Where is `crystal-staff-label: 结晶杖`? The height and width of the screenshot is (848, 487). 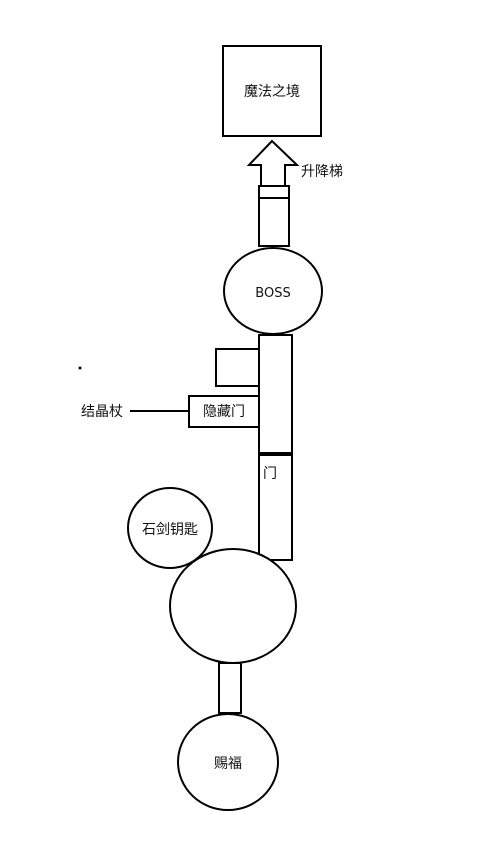 crystal-staff-label: 结晶杖 is located at coordinates (102, 412).